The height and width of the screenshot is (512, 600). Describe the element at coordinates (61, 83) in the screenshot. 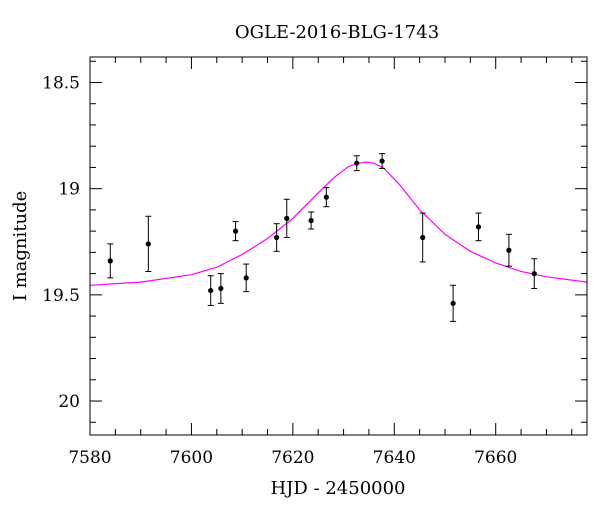

I see `y-tick-label: 18.5` at that location.